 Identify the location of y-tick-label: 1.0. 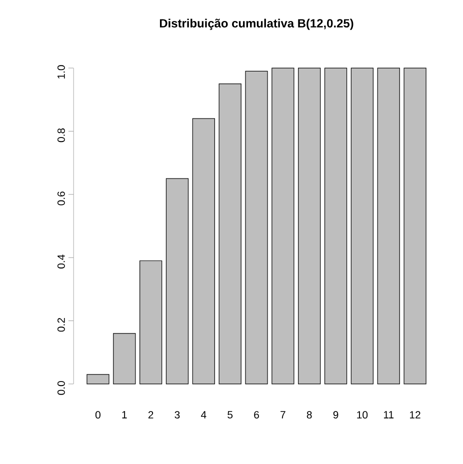
(61, 72).